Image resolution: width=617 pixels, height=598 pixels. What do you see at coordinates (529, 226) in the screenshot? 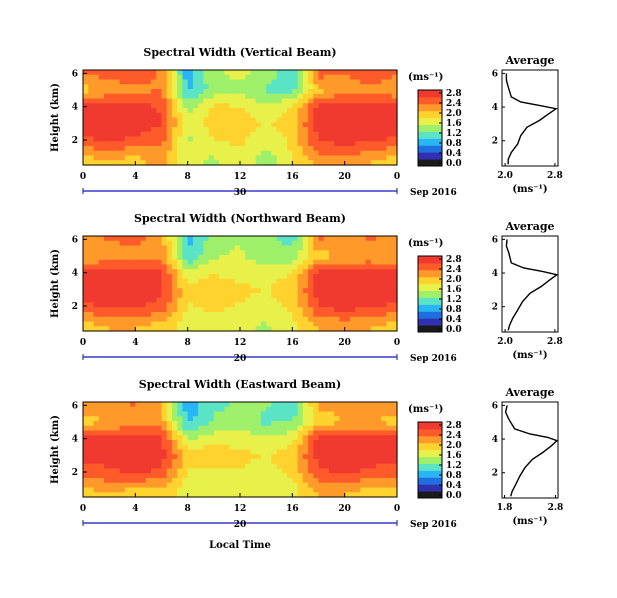
I see `average-title: Average` at bounding box center [529, 226].